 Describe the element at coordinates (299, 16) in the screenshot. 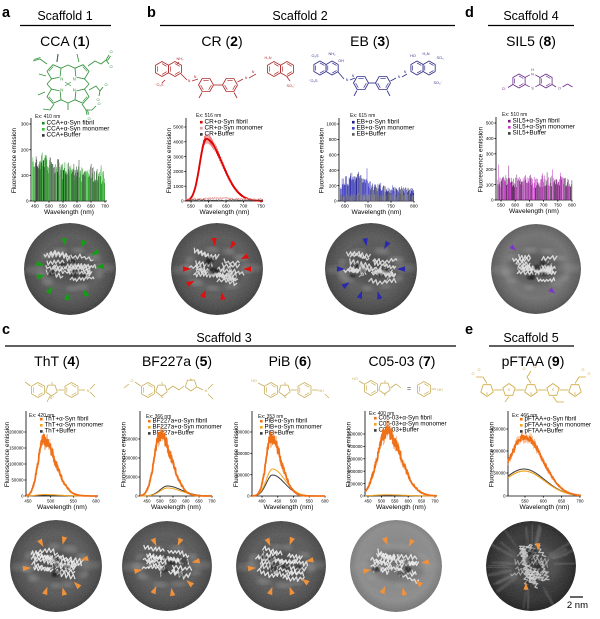

I see `svg-text: Scaffold 2` at that location.